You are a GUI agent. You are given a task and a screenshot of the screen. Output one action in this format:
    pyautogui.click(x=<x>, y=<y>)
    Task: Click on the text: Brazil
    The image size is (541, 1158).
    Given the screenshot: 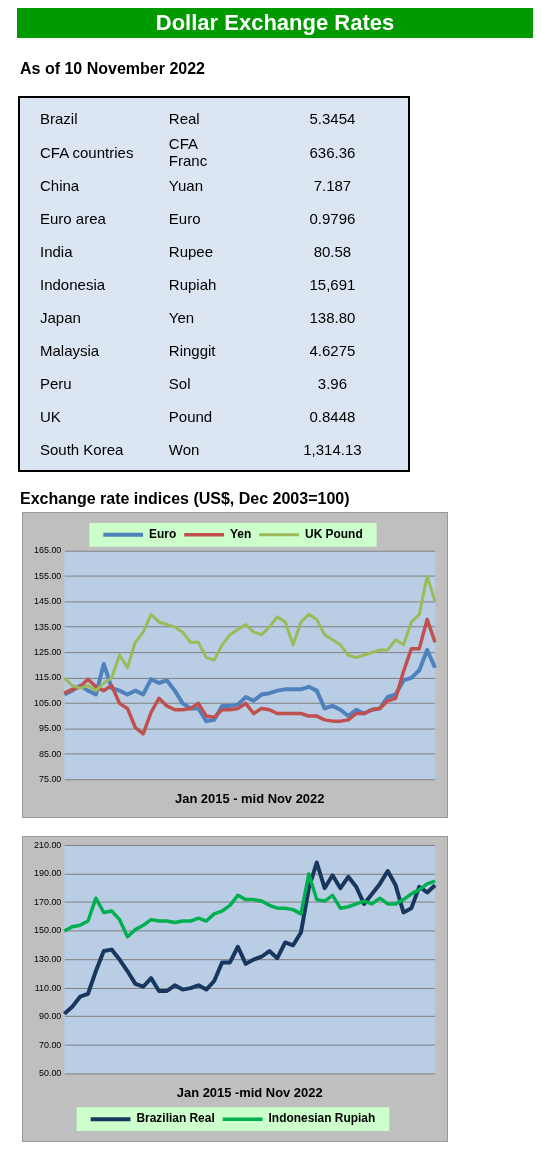 What is the action you would take?
    pyautogui.click(x=59, y=118)
    